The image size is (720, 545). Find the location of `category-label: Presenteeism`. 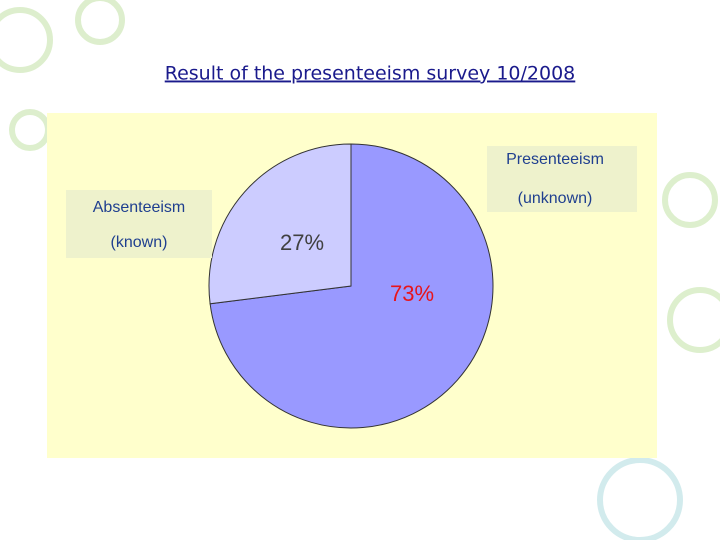

category-label: Presenteeism is located at coordinates (555, 159).